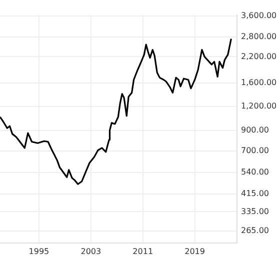 The height and width of the screenshot is (280, 280). Describe the element at coordinates (255, 129) in the screenshot. I see `y-tick-label: 900.00` at that location.